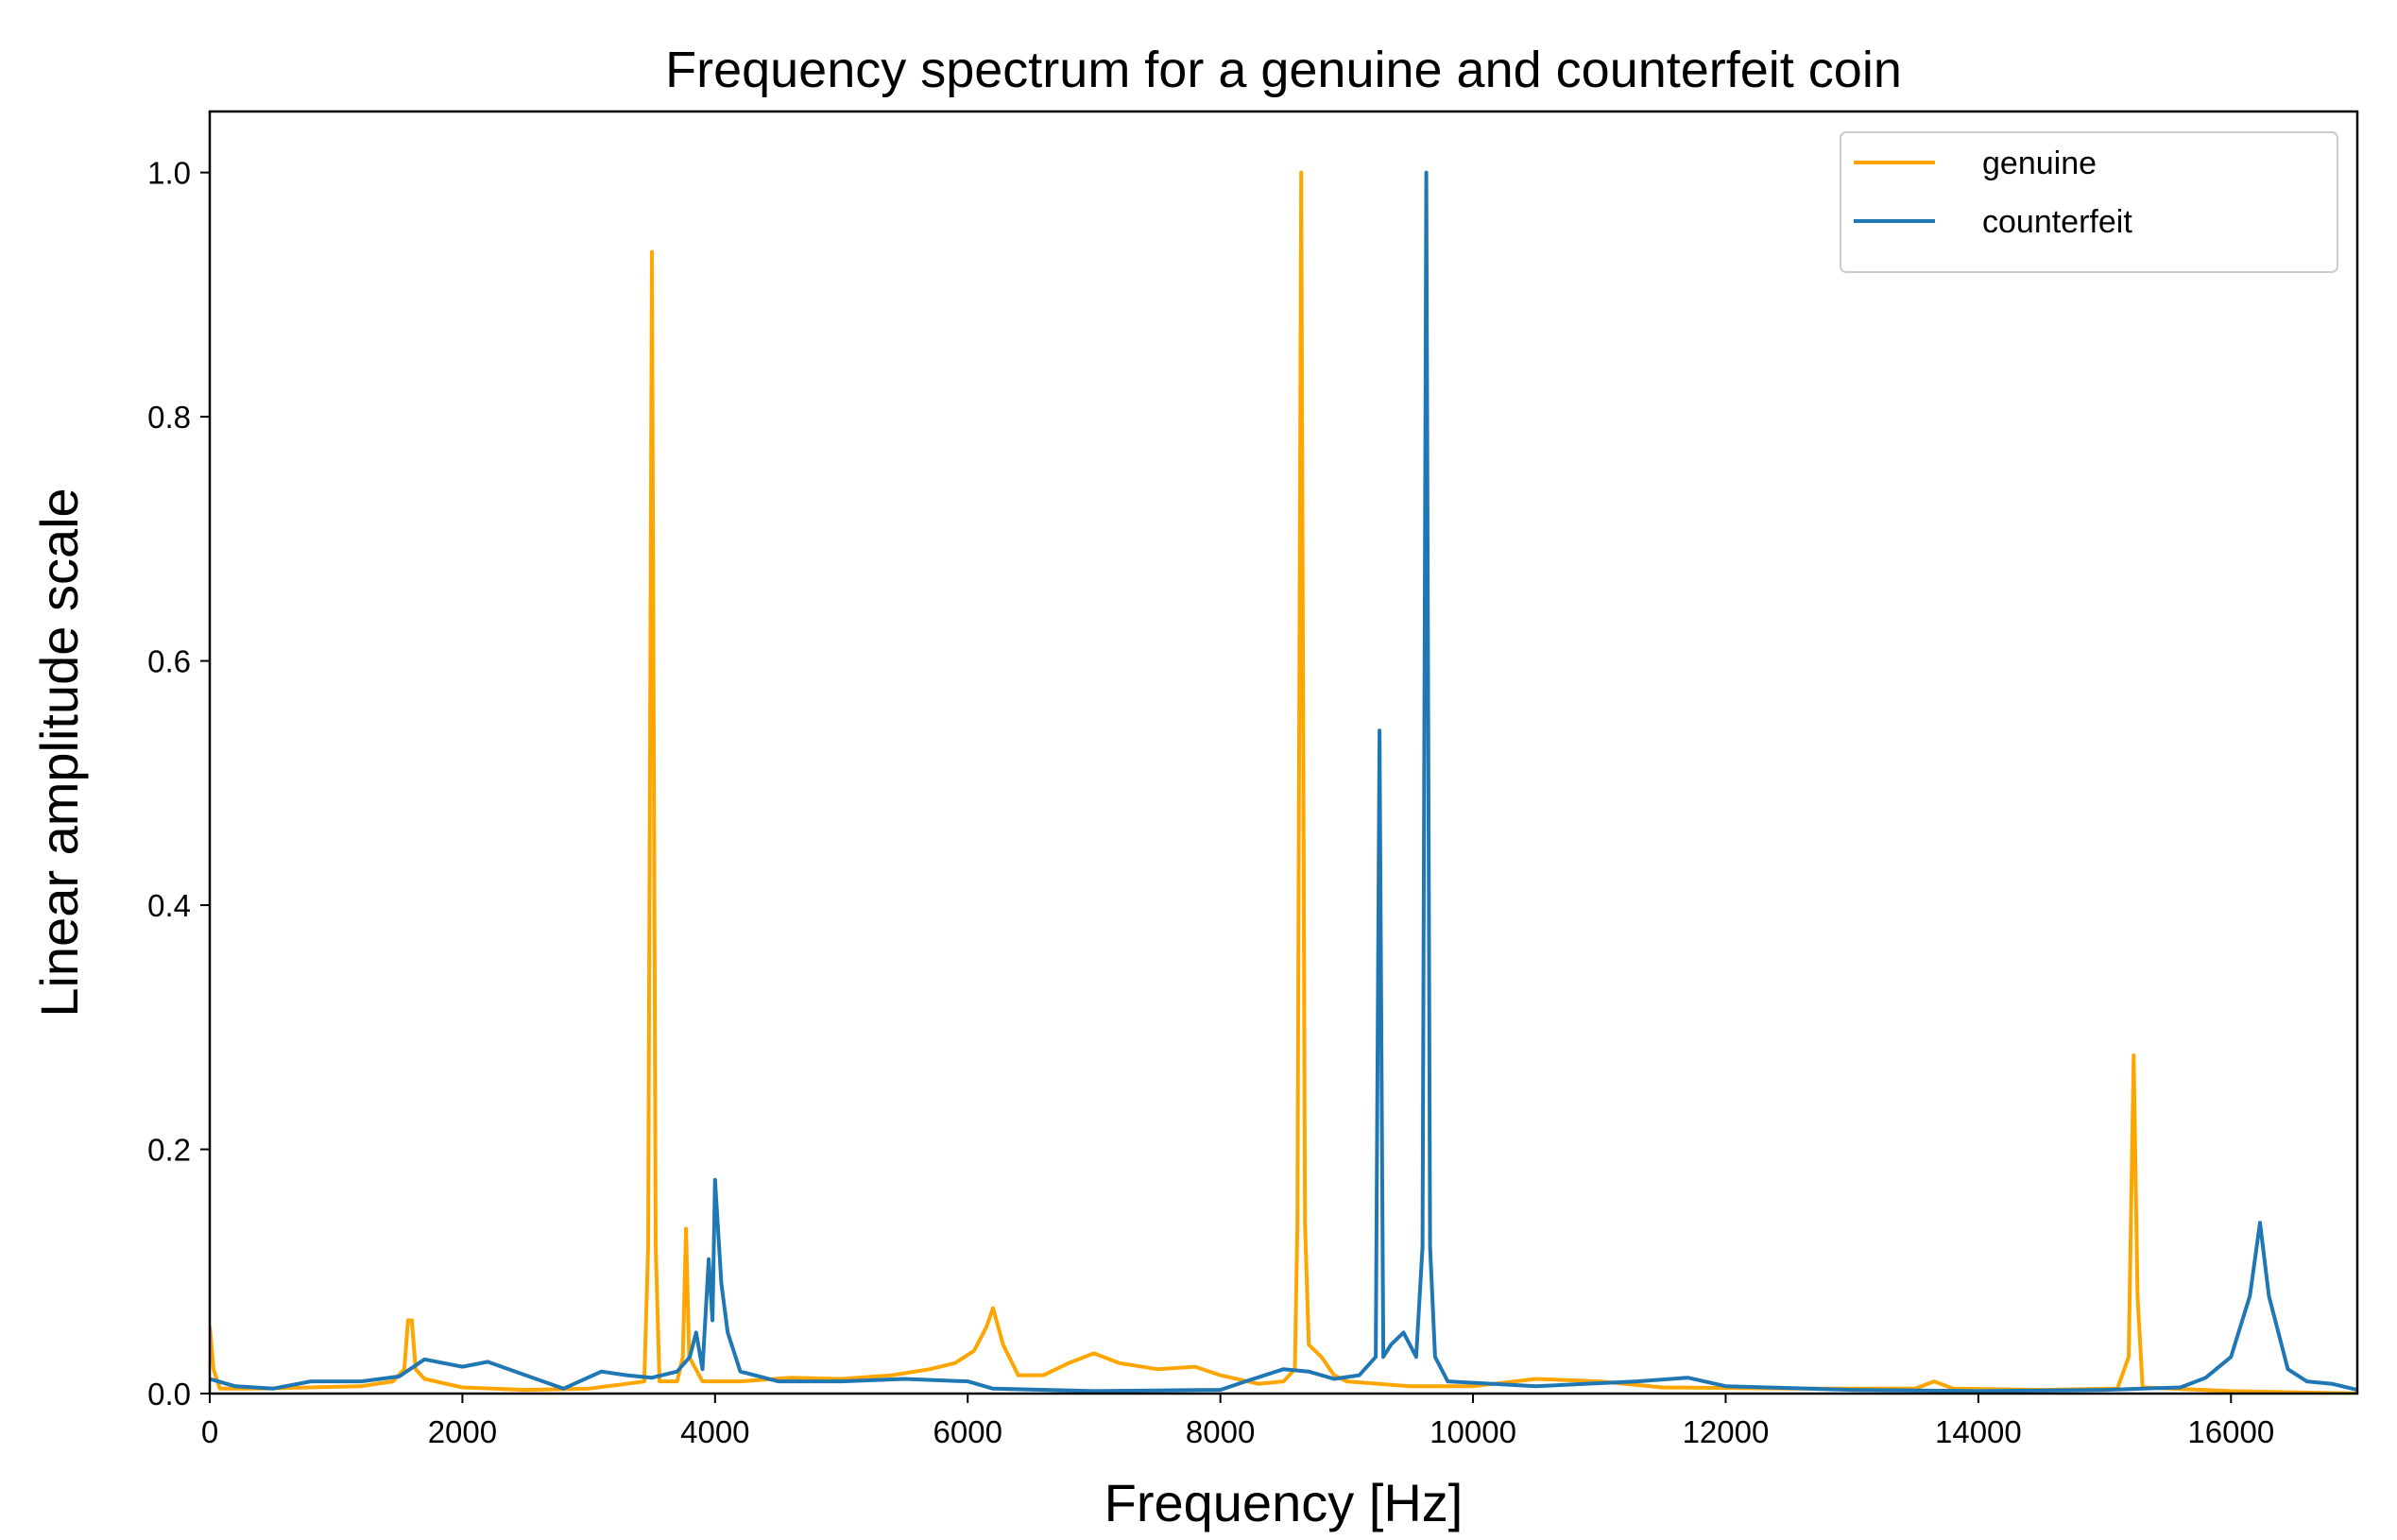  Describe the element at coordinates (2057, 222) in the screenshot. I see `legend-label-counterfeit: counterfeit` at that location.